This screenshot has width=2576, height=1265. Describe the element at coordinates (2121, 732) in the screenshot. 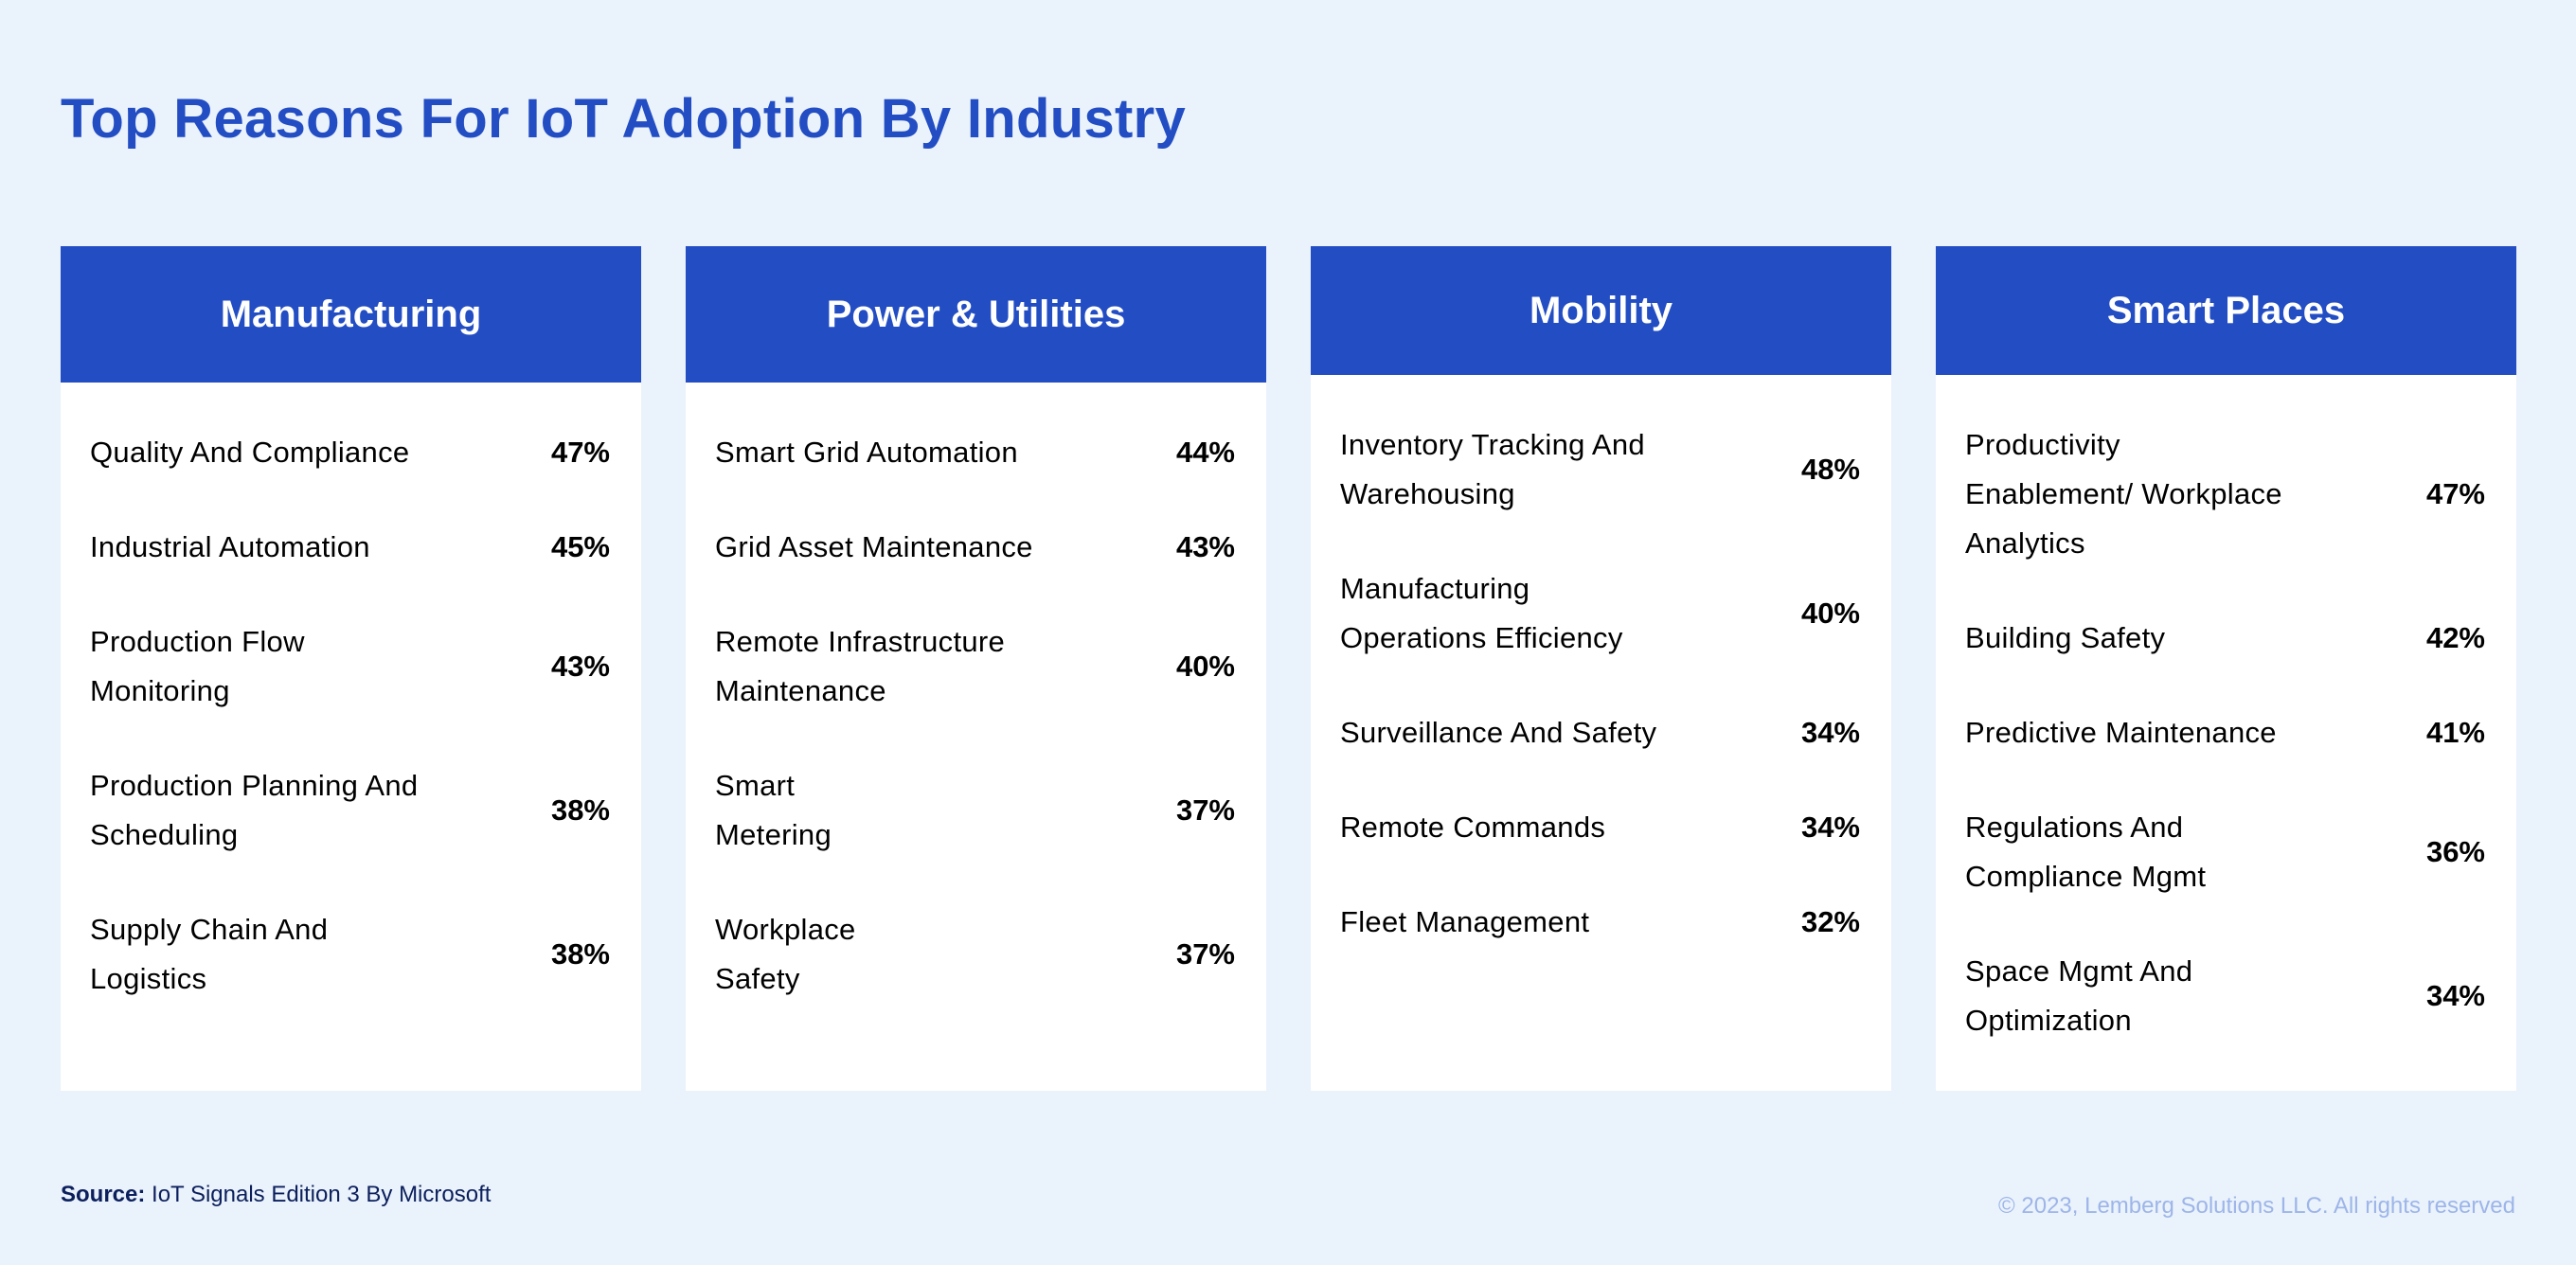

I see `reason-label: Predictive Maintenance` at that location.